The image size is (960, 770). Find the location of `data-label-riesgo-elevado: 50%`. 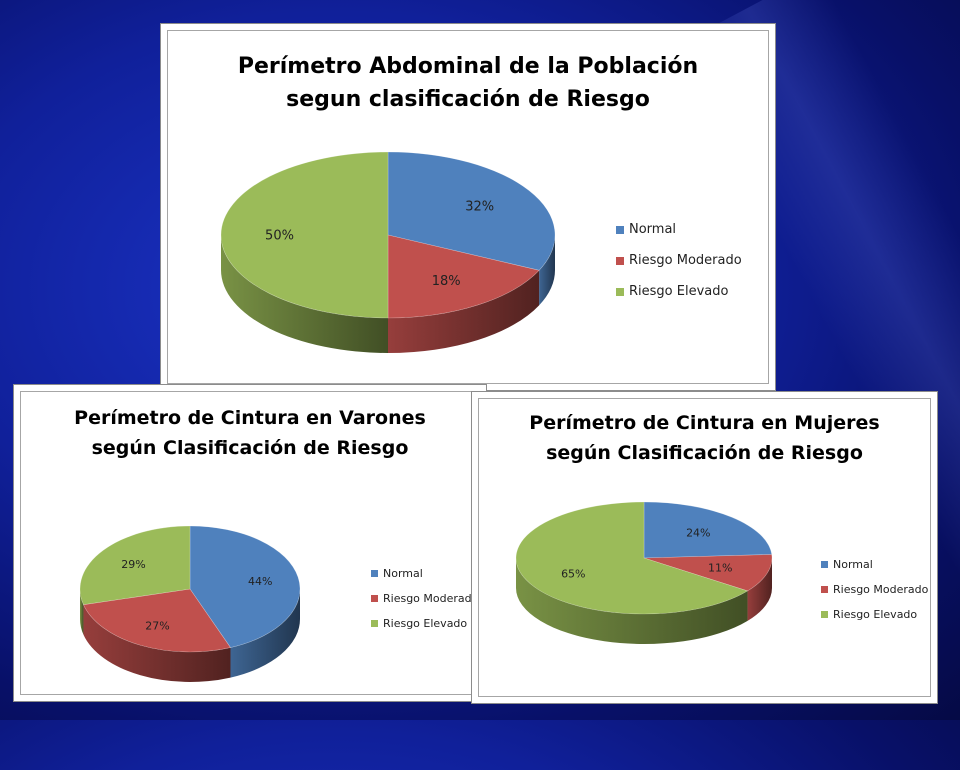

data-label-riesgo-elevado: 50% is located at coordinates (279, 236).